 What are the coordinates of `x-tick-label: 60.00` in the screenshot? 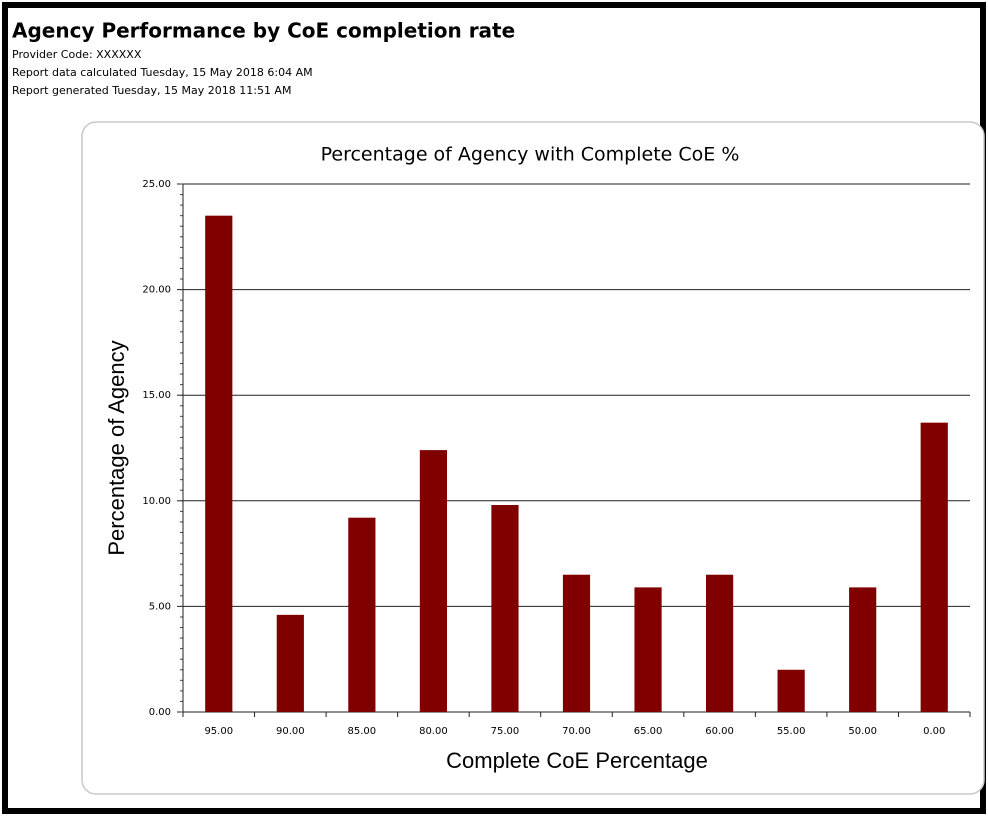 It's located at (719, 731).